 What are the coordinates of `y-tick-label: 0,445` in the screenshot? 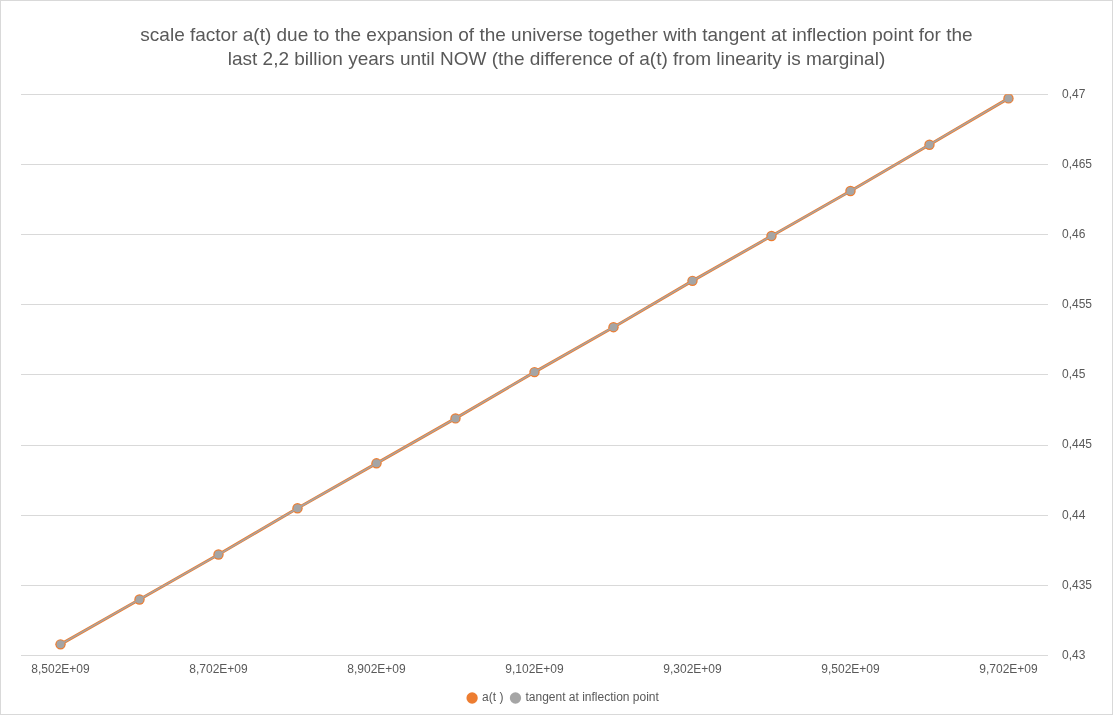 It's located at (1077, 444).